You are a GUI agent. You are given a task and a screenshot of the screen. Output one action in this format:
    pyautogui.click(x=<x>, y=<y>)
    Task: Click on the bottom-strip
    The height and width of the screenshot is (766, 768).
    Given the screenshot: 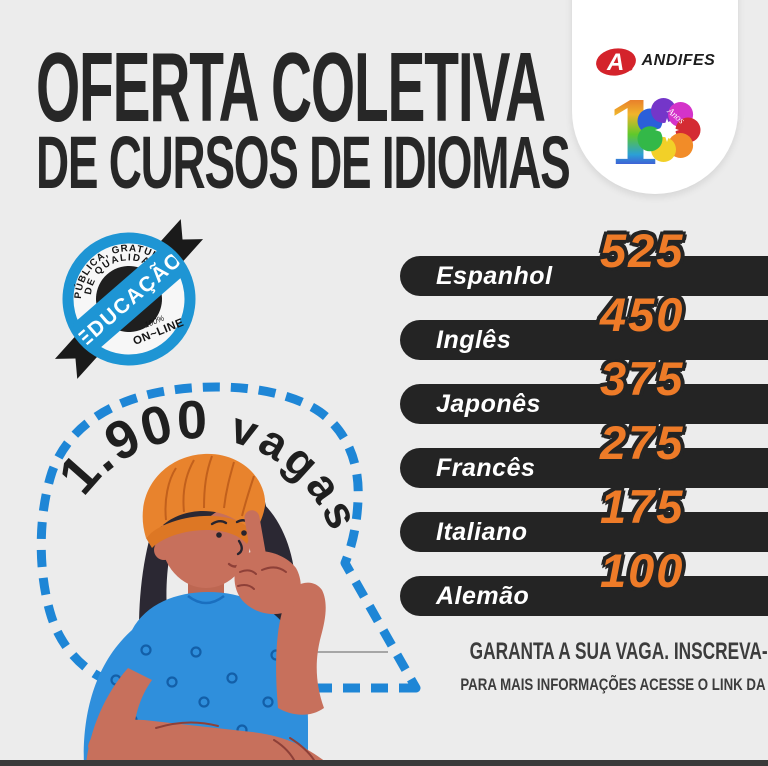 What is the action you would take?
    pyautogui.click(x=384, y=763)
    